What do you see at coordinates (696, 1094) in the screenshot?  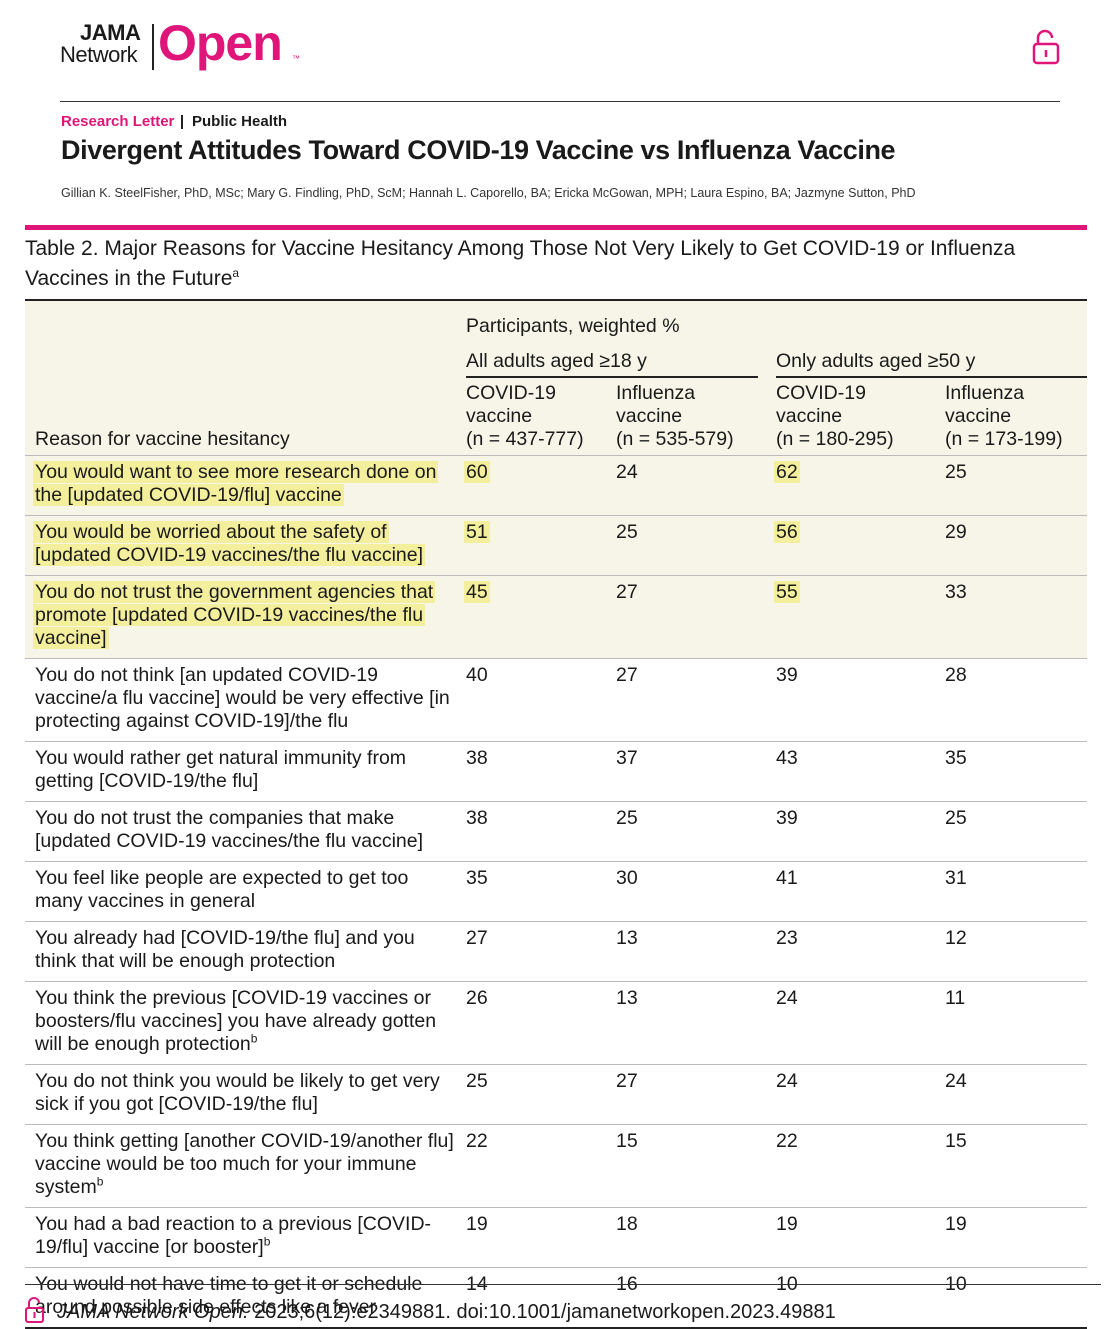 I see `value-cell: 27` at bounding box center [696, 1094].